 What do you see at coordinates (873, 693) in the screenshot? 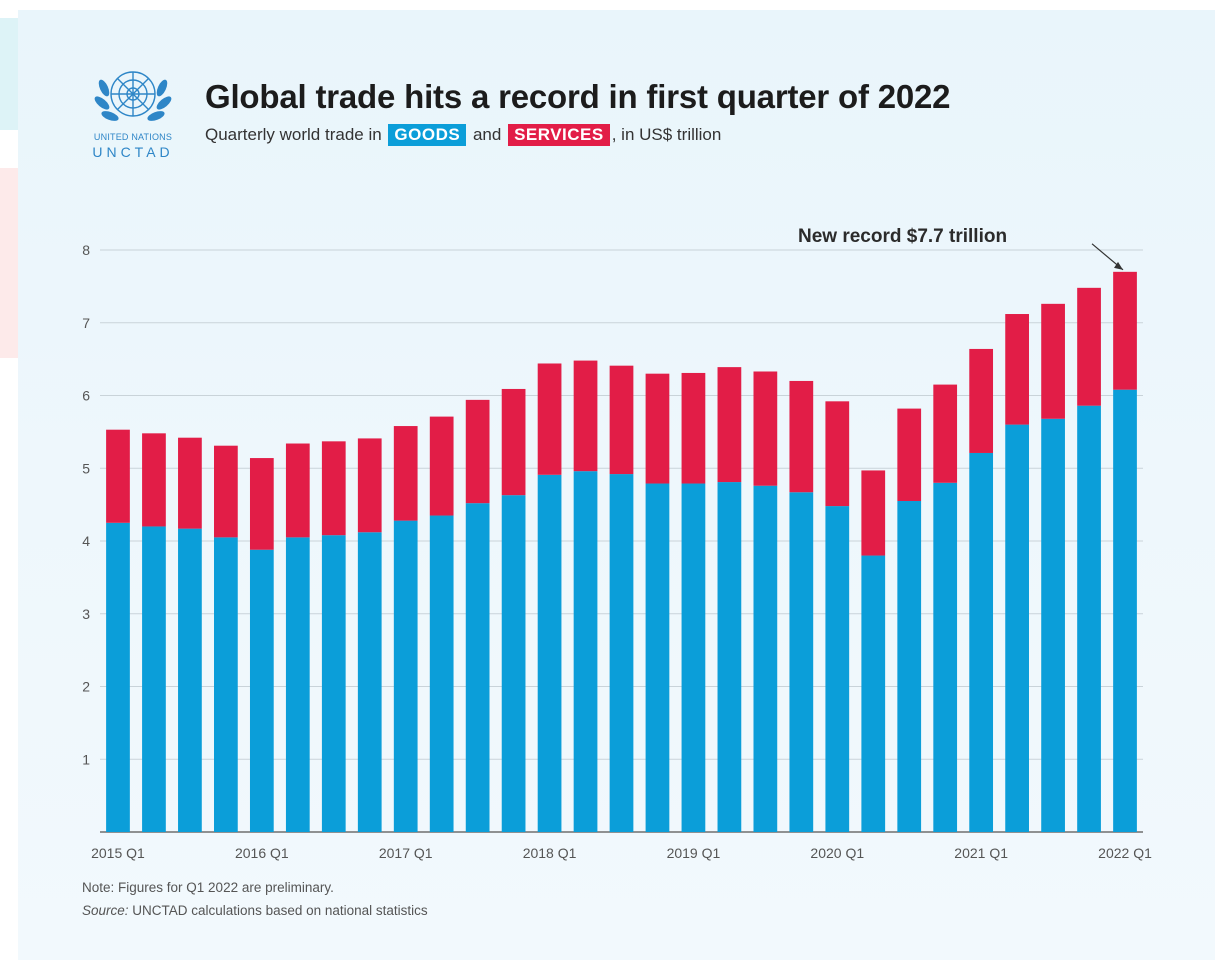
I see `bar-goods-2020-q2` at bounding box center [873, 693].